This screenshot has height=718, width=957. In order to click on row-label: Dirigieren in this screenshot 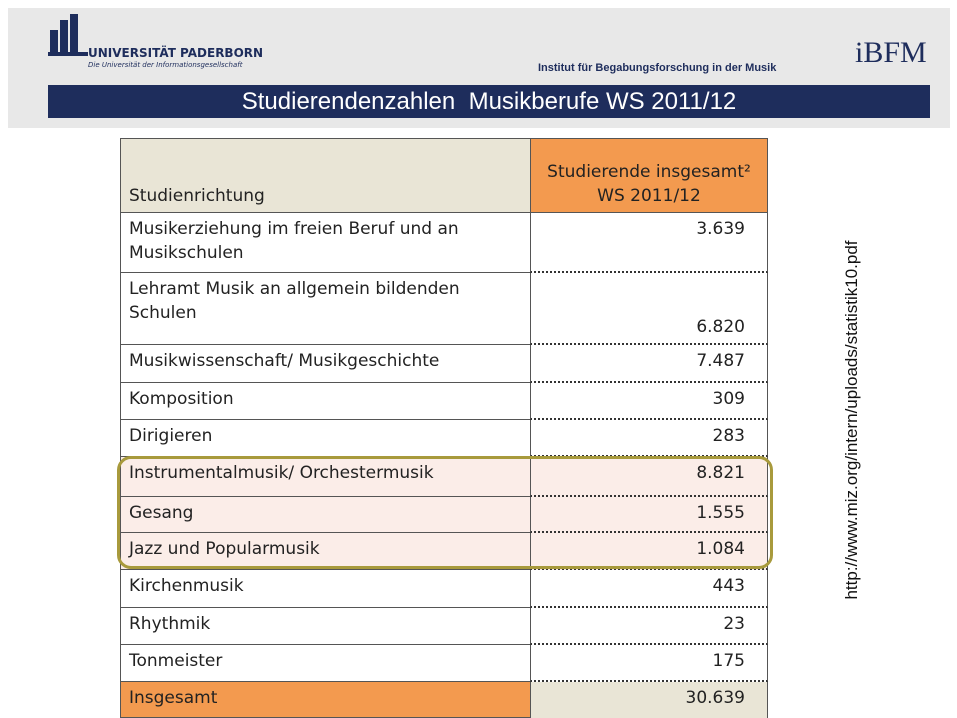, I will do `click(325, 438)`.